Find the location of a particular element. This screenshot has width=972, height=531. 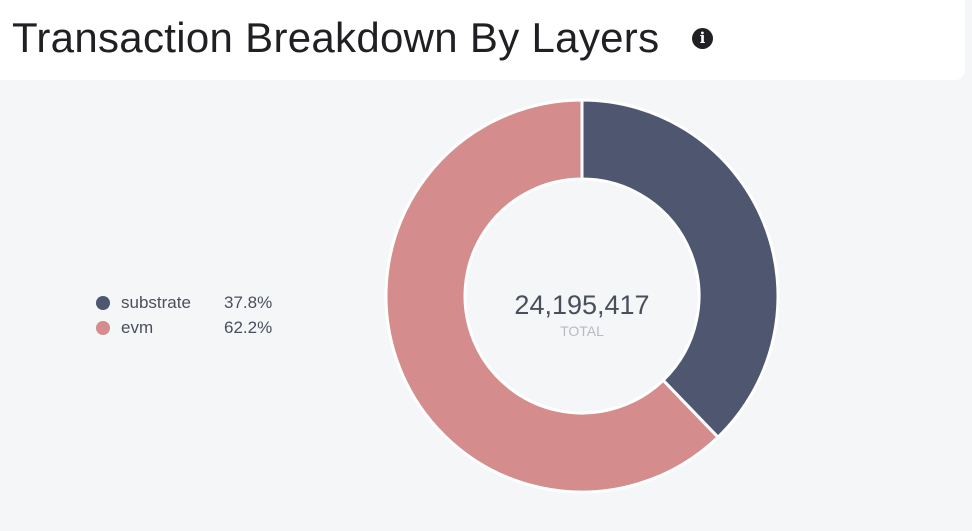

legend-item-evm: evm 62.2% is located at coordinates (196, 328).